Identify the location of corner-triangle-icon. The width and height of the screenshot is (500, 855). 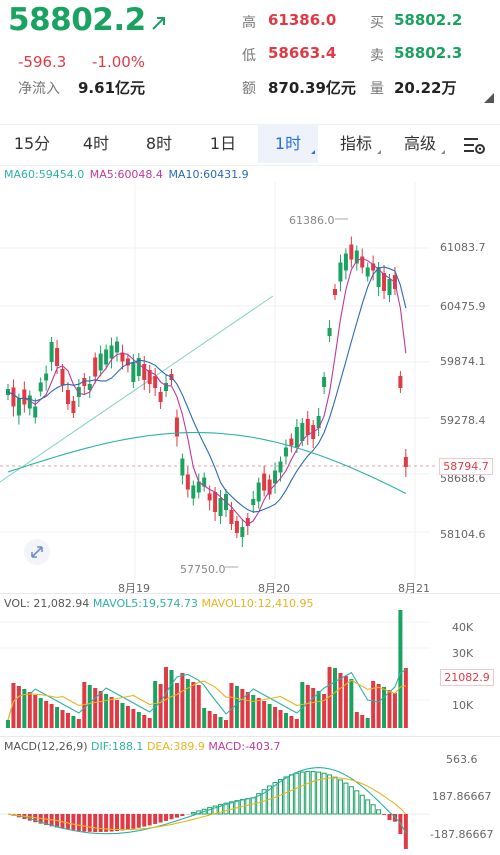
(489, 98).